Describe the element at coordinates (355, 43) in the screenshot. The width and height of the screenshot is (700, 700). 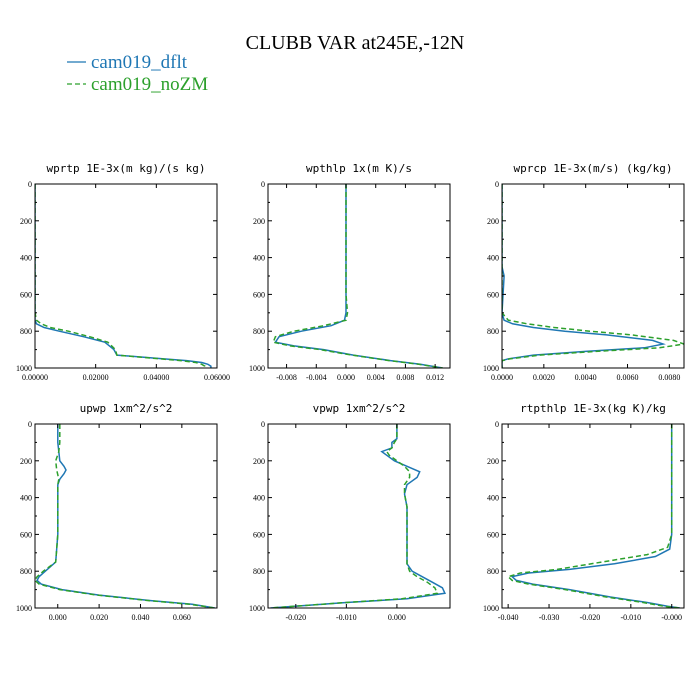
I see `figure-title: CLUBB VAR at245E,-12N` at that location.